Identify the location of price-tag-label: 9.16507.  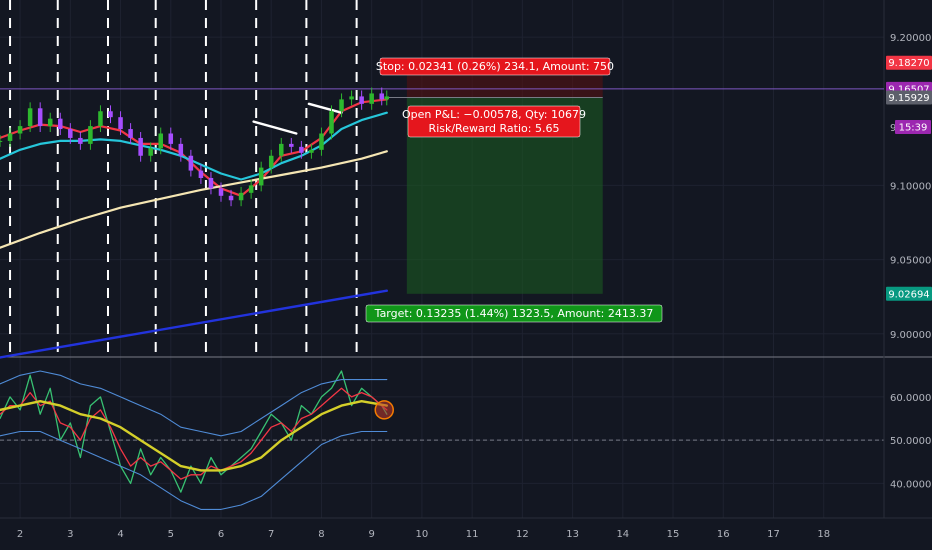
(908, 89).